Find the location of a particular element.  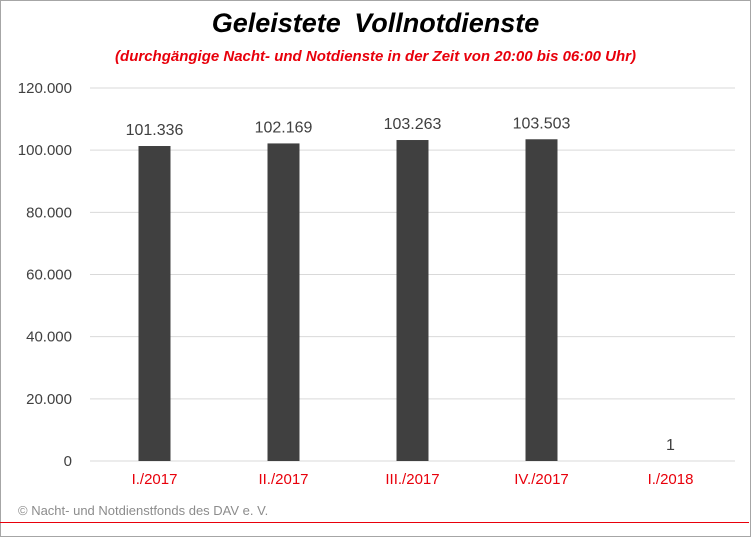

data-label: 102.169 is located at coordinates (284, 127).